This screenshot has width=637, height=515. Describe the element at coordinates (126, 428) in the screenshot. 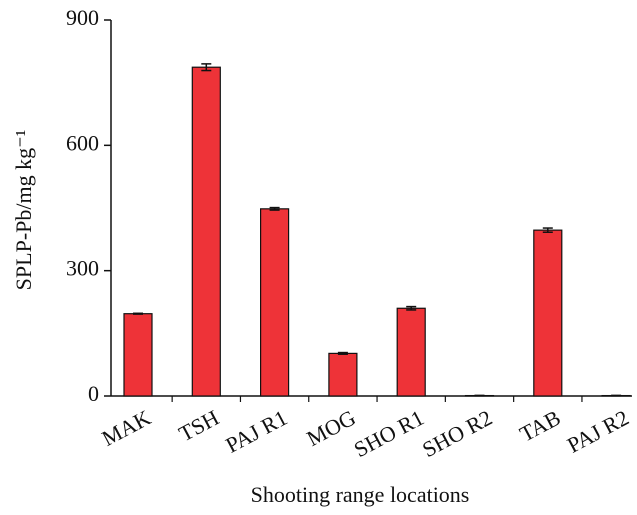

I see `x-tick-label: MAK` at that location.